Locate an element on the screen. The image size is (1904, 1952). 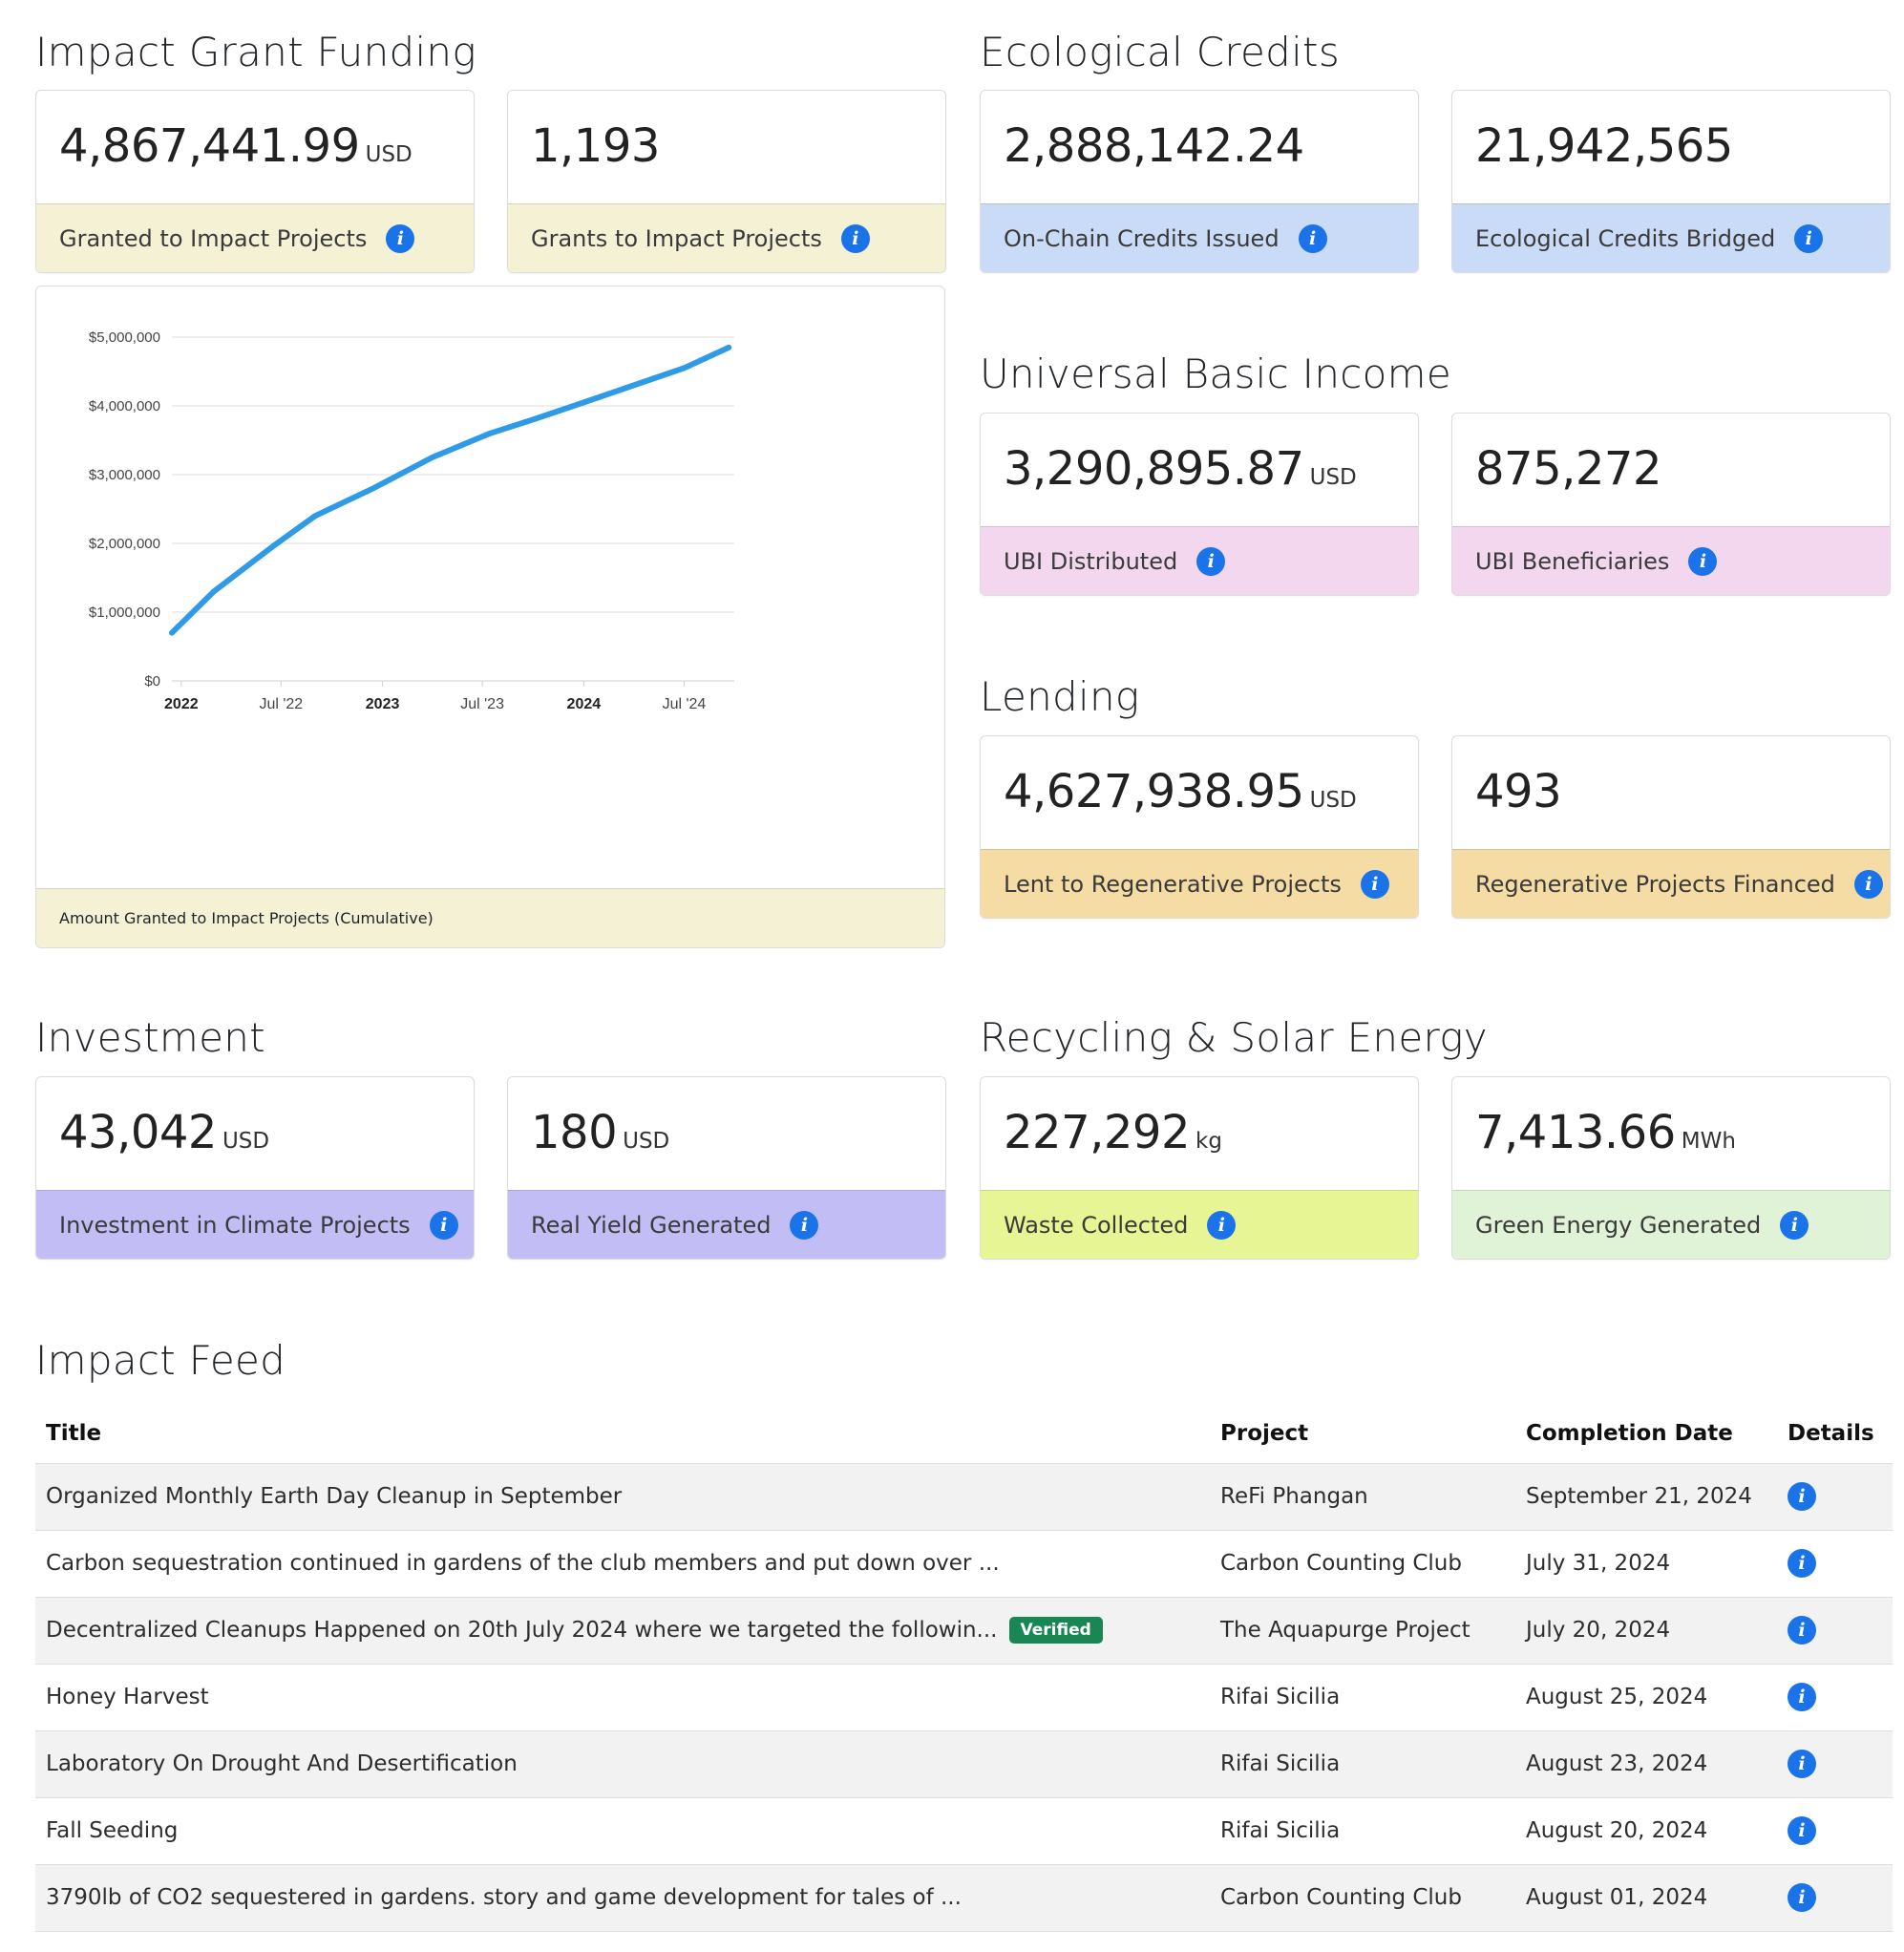
y-tick-label: $3,000,000 is located at coordinates (125, 475).